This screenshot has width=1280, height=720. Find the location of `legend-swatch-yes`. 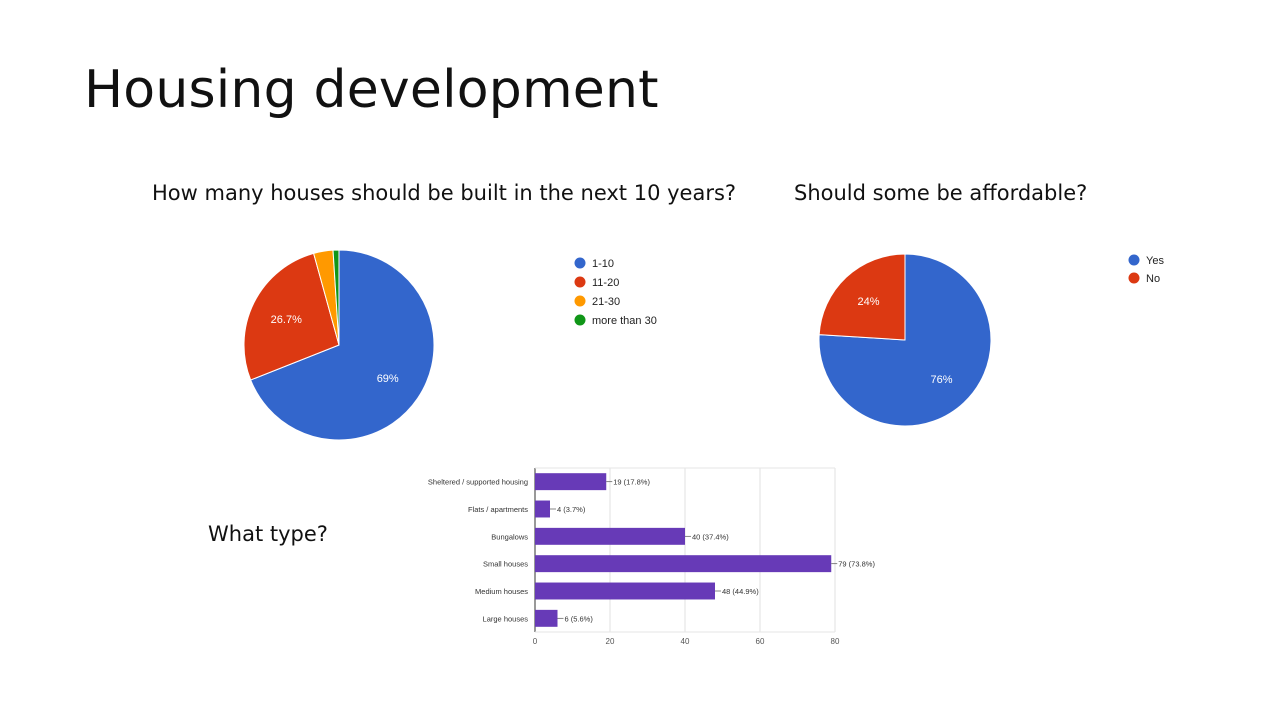

legend-swatch-yes is located at coordinates (1134, 260).